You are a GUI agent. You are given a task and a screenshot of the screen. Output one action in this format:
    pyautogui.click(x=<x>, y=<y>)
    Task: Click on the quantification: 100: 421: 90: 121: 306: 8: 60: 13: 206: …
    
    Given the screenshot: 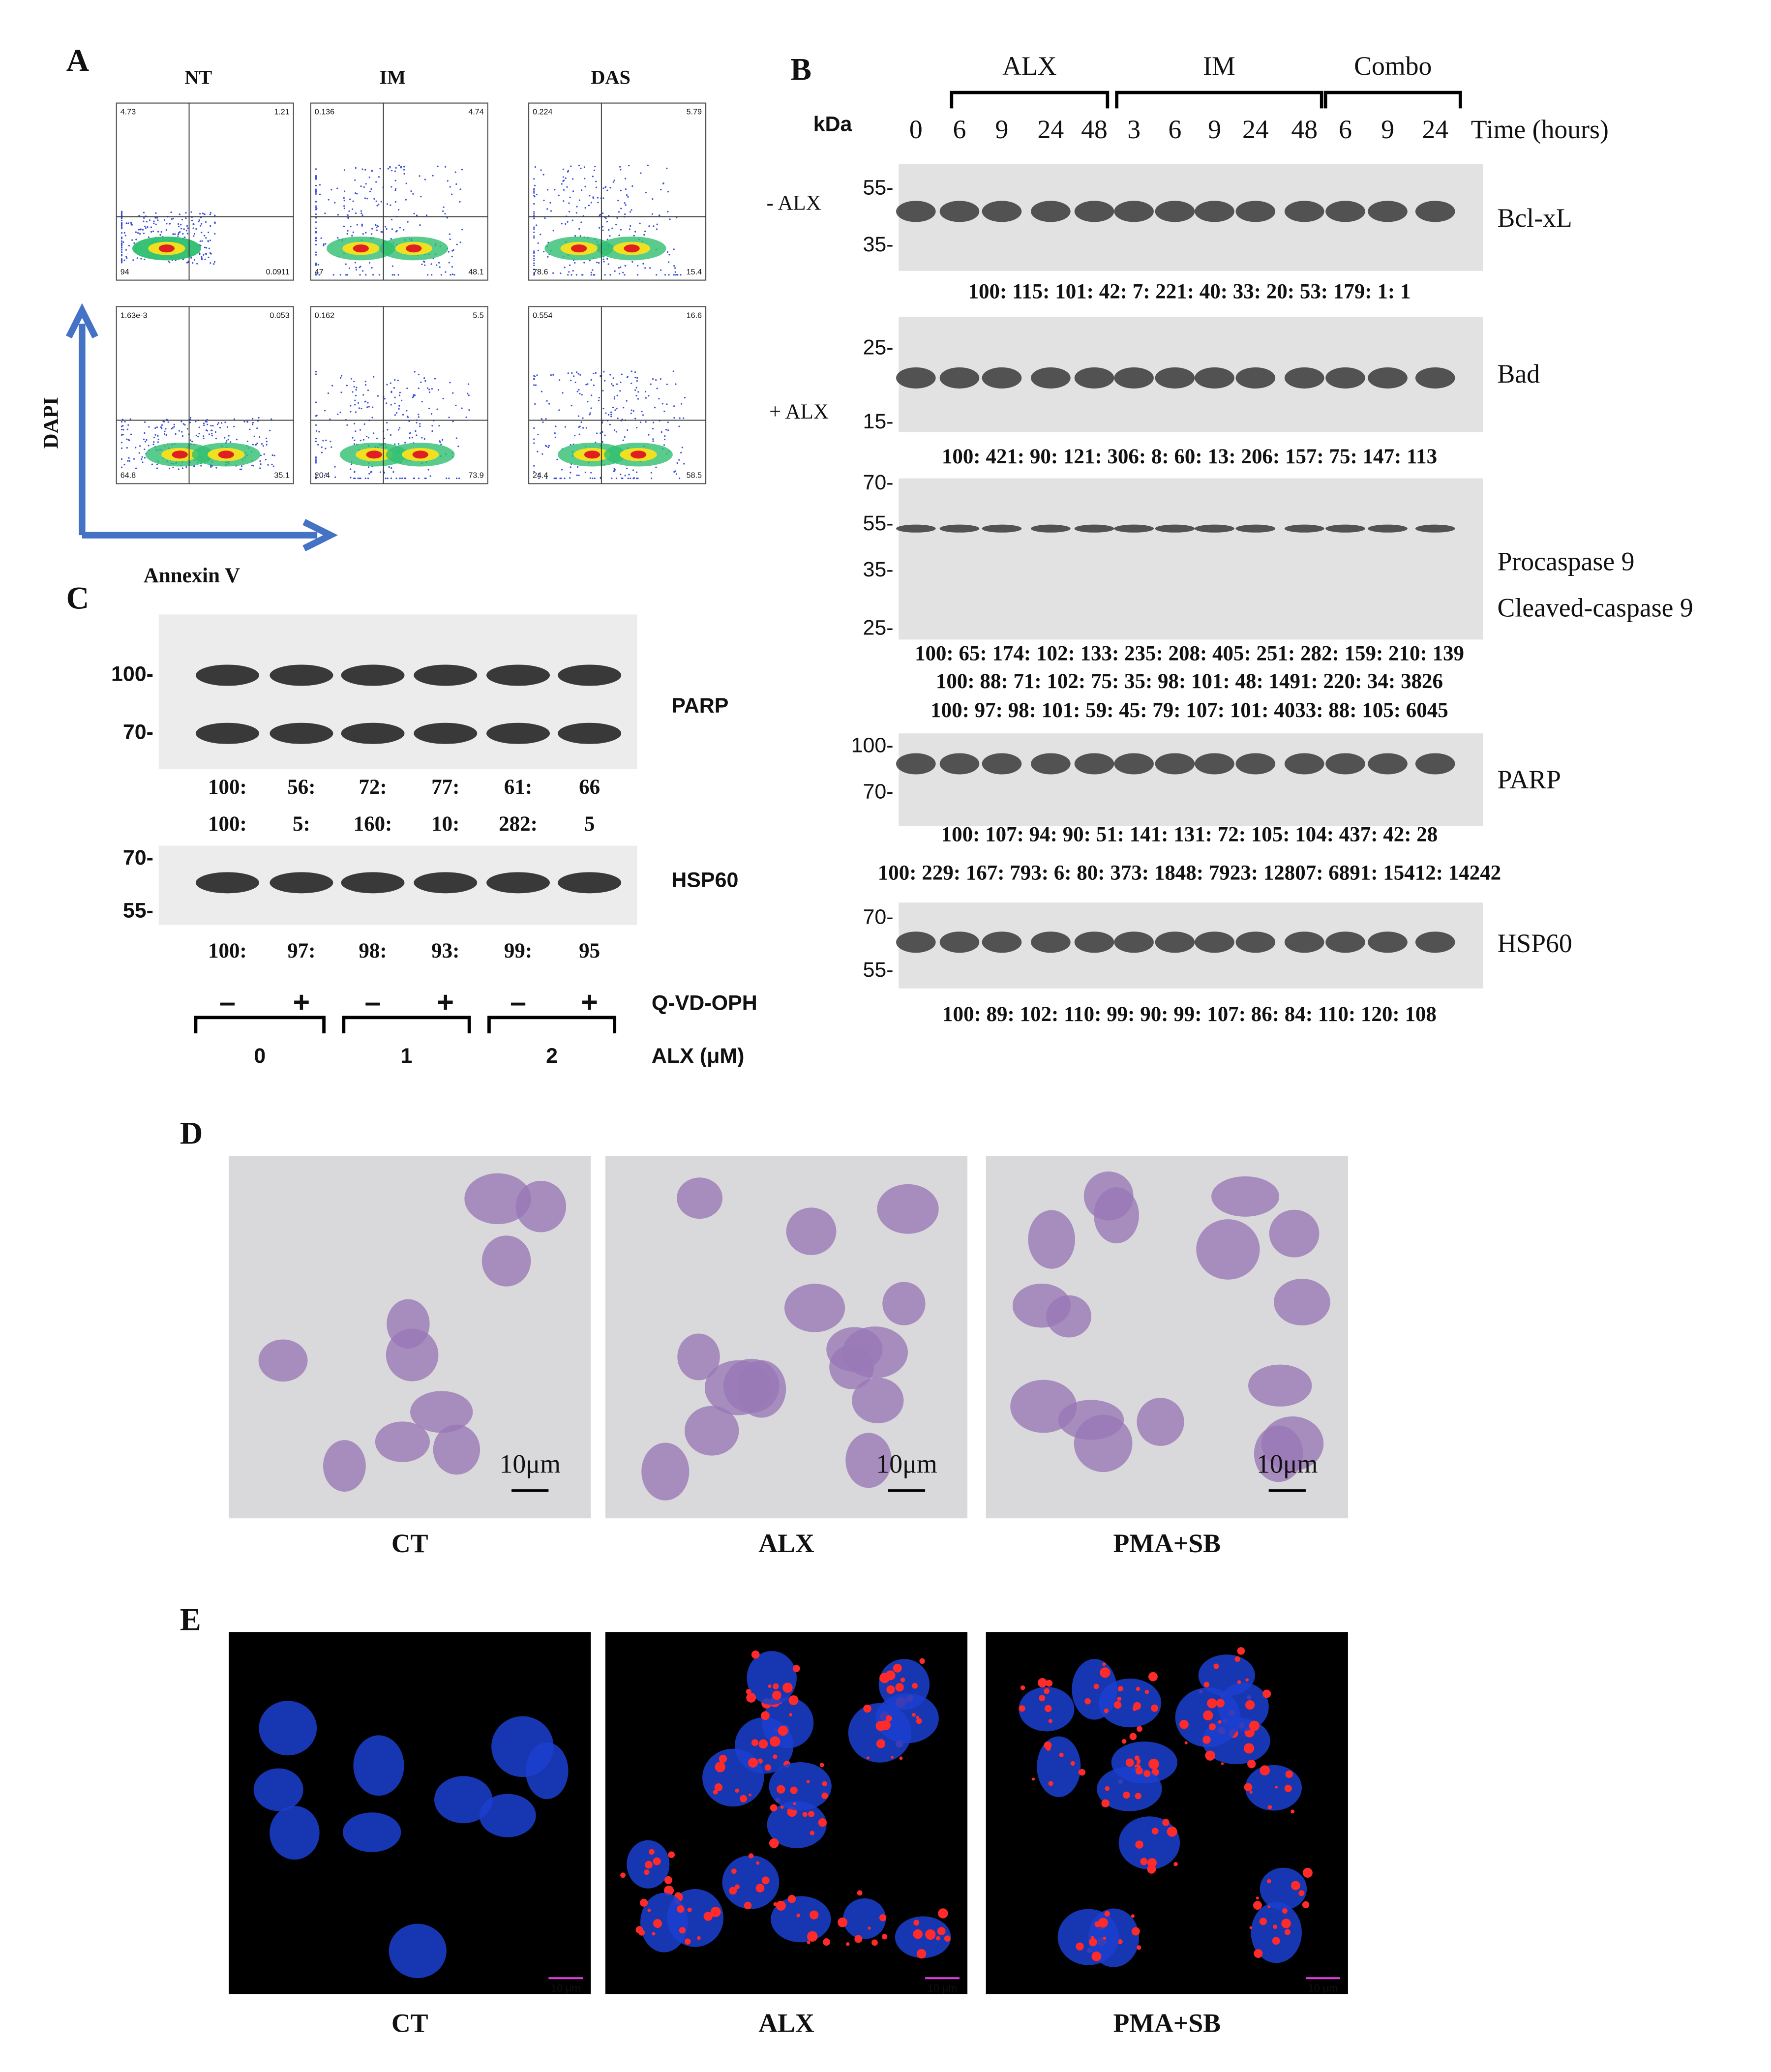 What is the action you would take?
    pyautogui.click(x=1189, y=456)
    